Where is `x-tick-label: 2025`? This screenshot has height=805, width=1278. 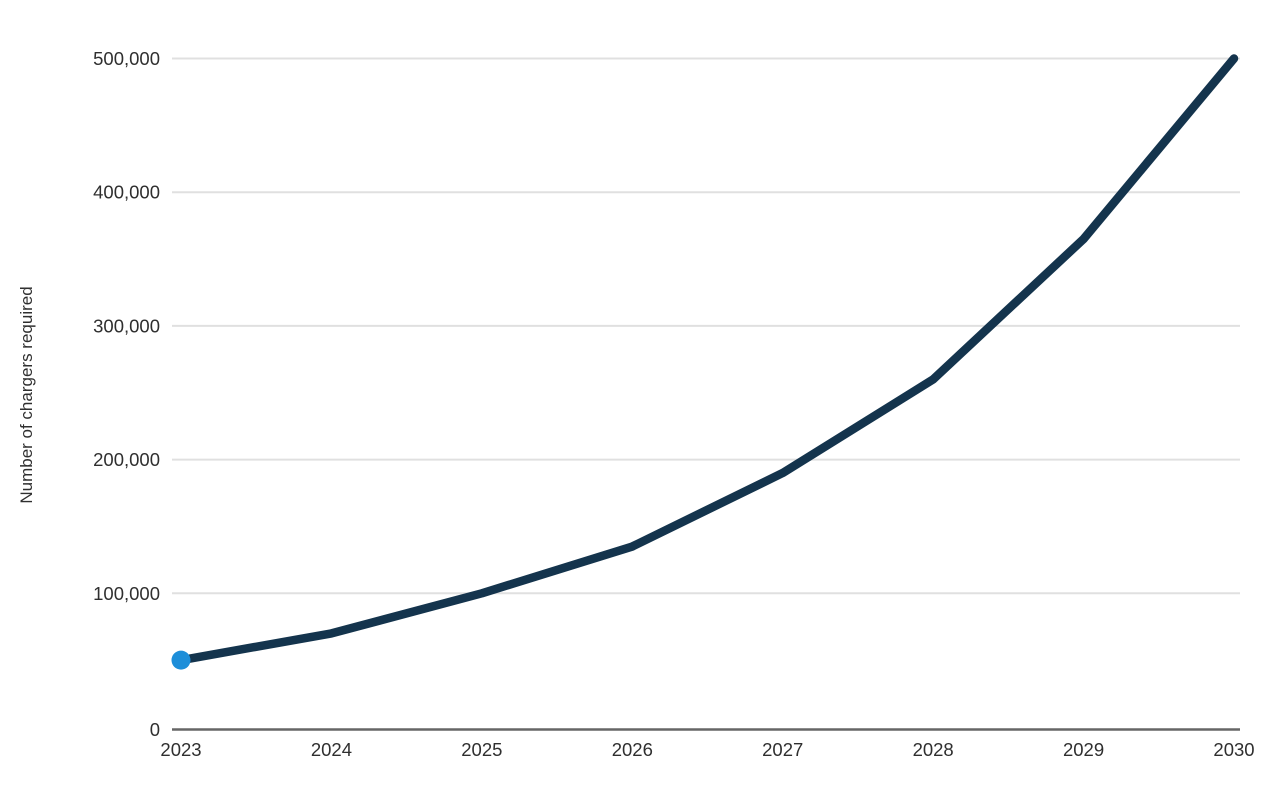
x-tick-label: 2025 is located at coordinates (481, 749).